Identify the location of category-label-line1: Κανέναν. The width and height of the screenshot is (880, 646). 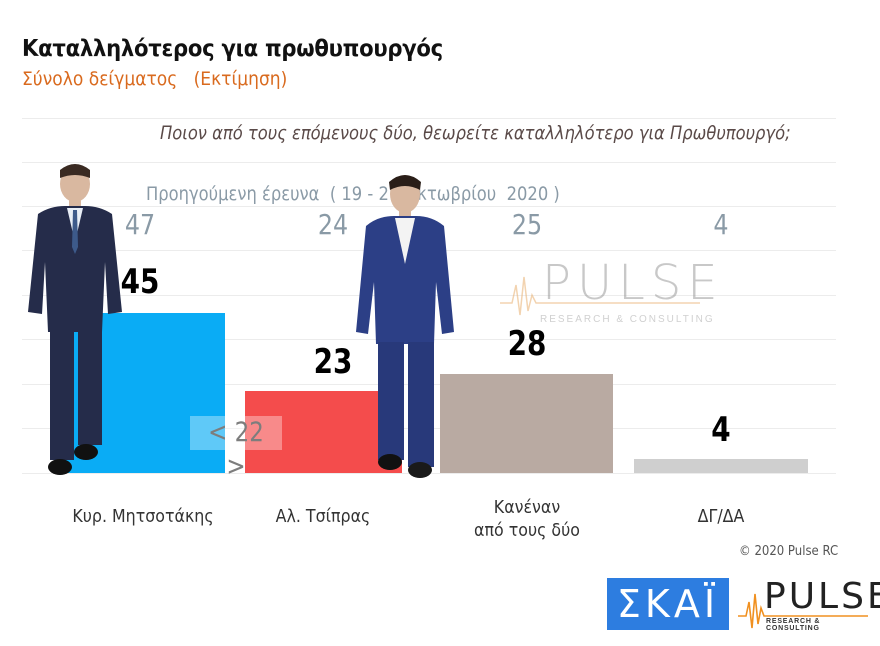
(527, 507).